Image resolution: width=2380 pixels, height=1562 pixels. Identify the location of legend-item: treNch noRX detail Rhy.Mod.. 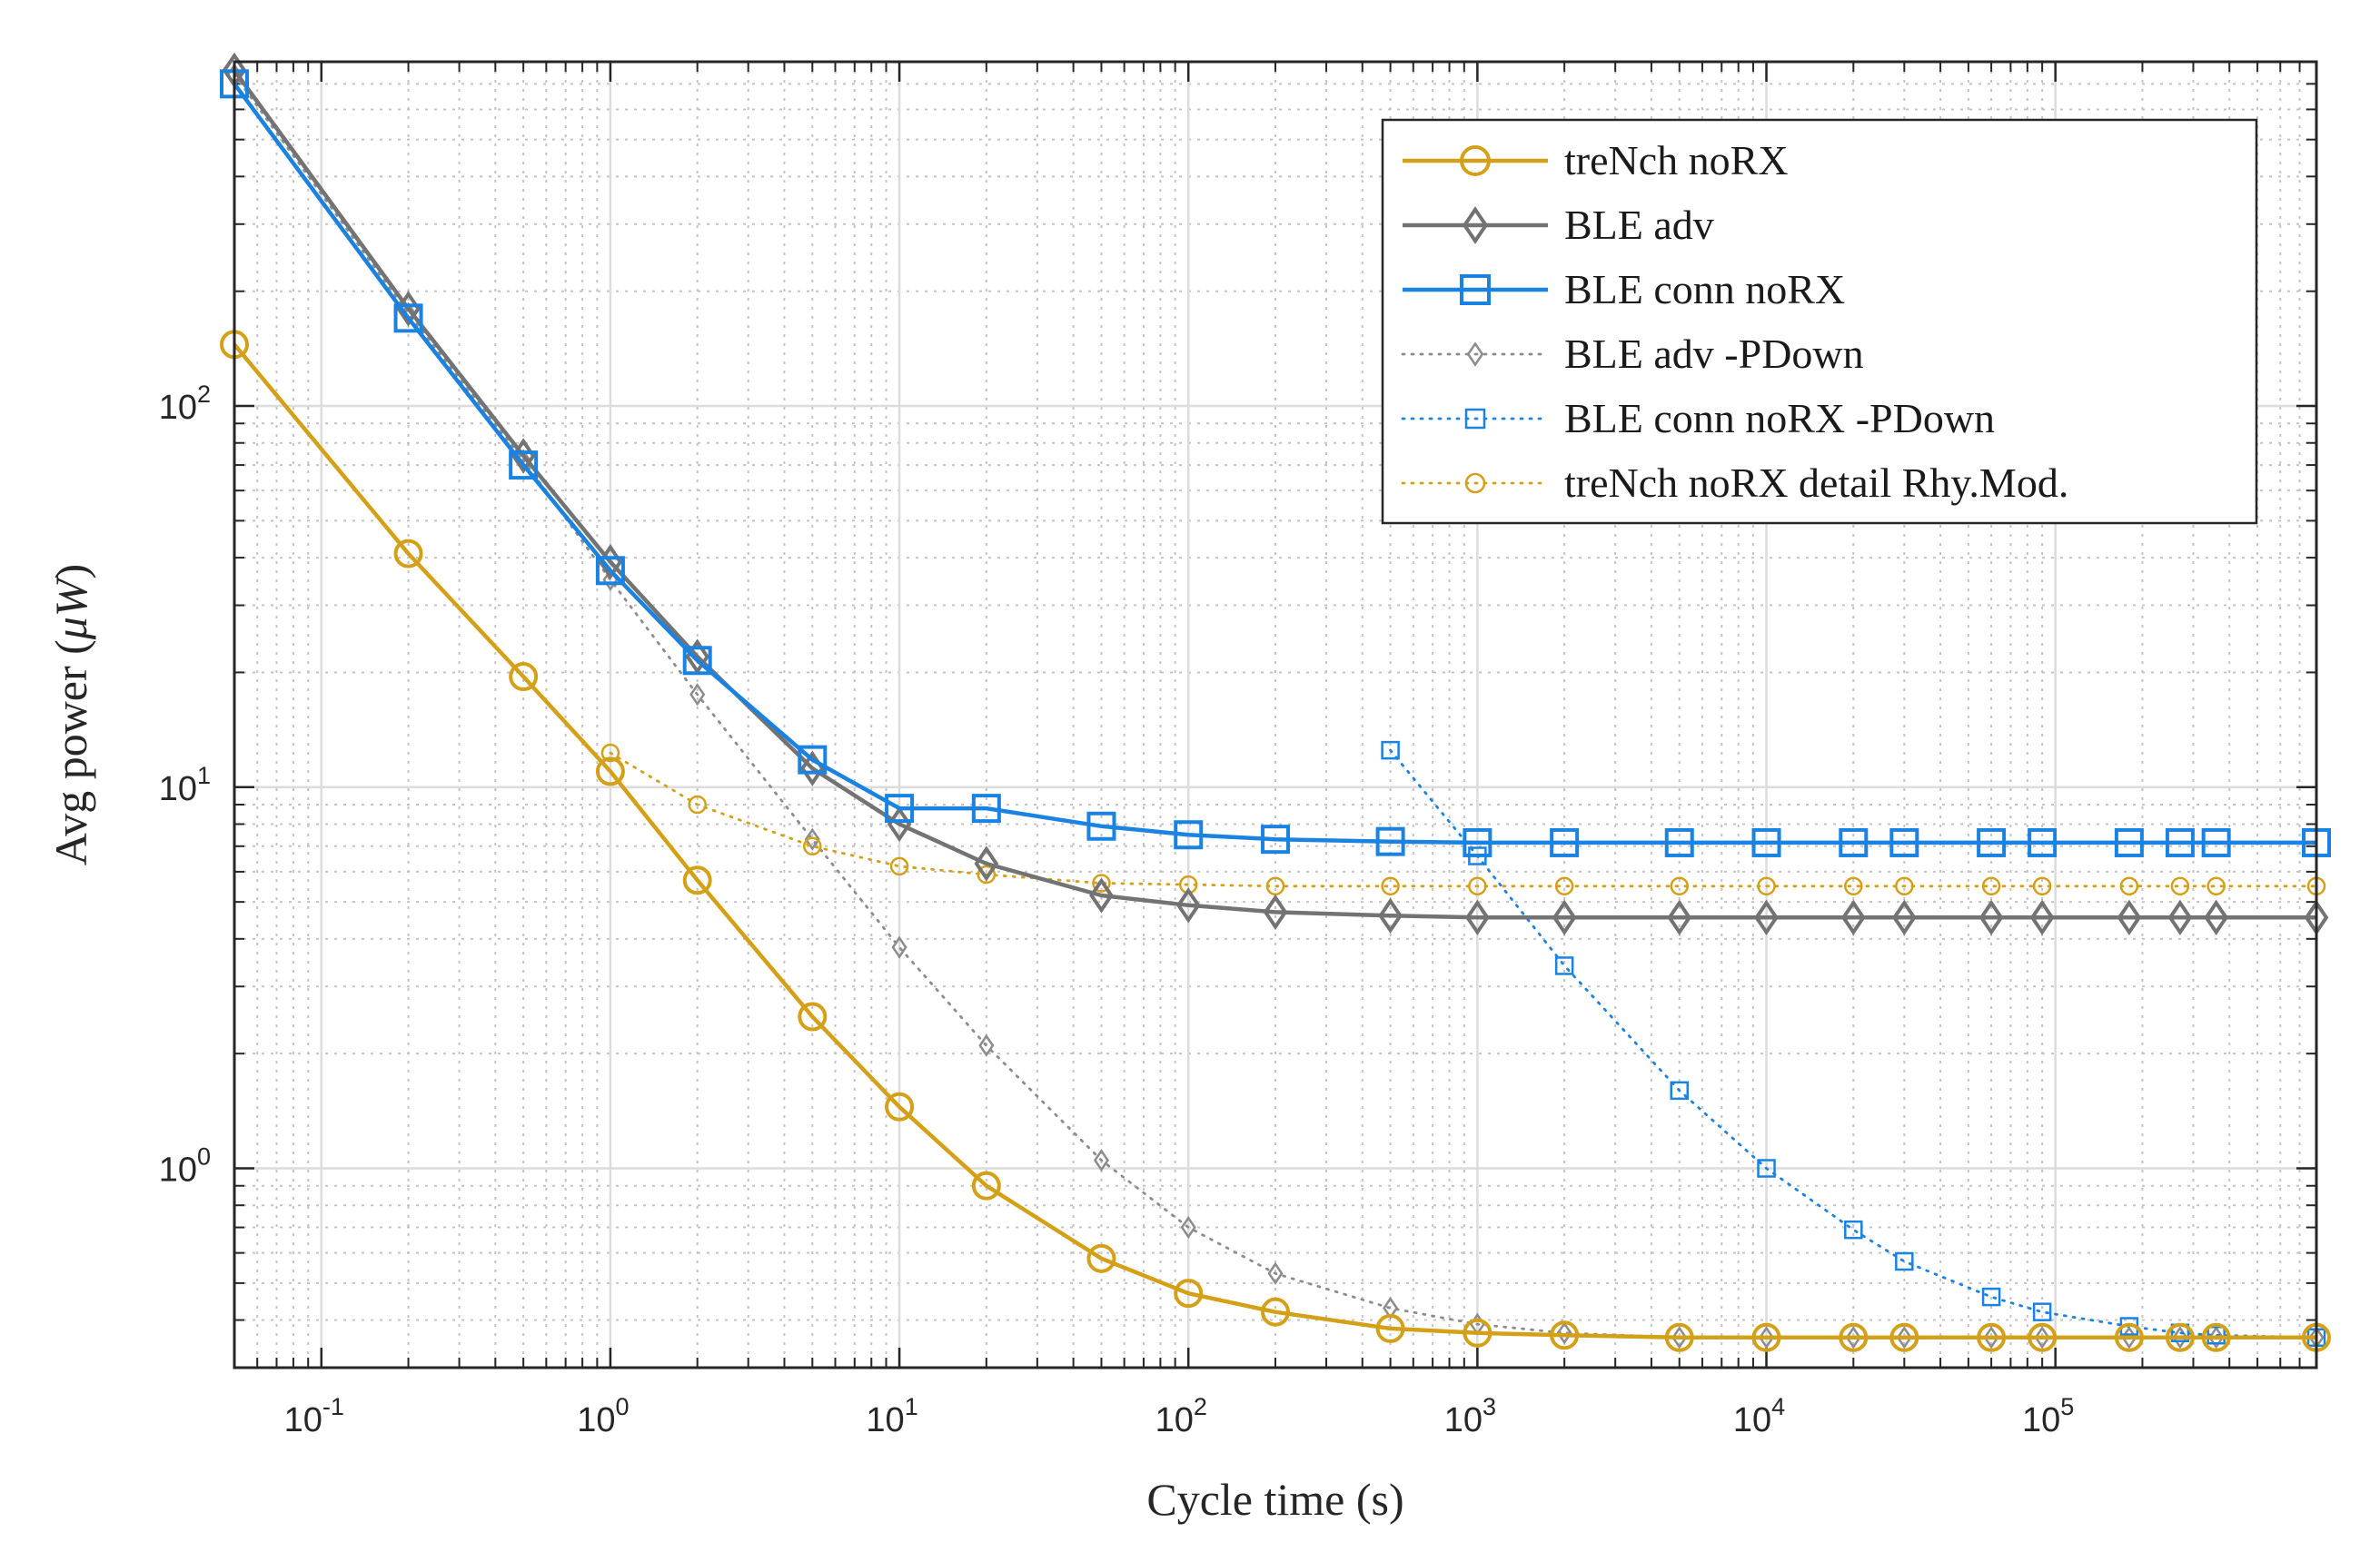
(1734, 483).